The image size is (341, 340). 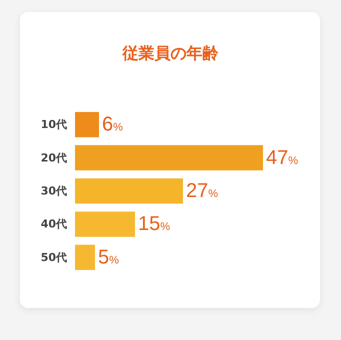 What do you see at coordinates (53, 257) in the screenshot?
I see `y-tick-label: 50代` at bounding box center [53, 257].